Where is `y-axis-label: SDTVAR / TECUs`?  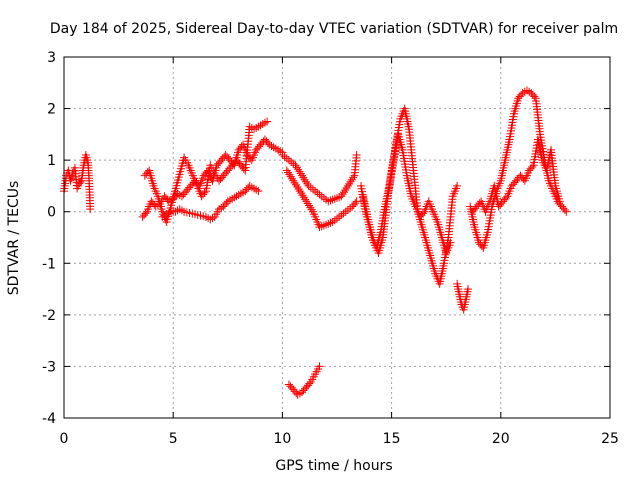 y-axis-label: SDTVAR / TECUs is located at coordinates (14, 238).